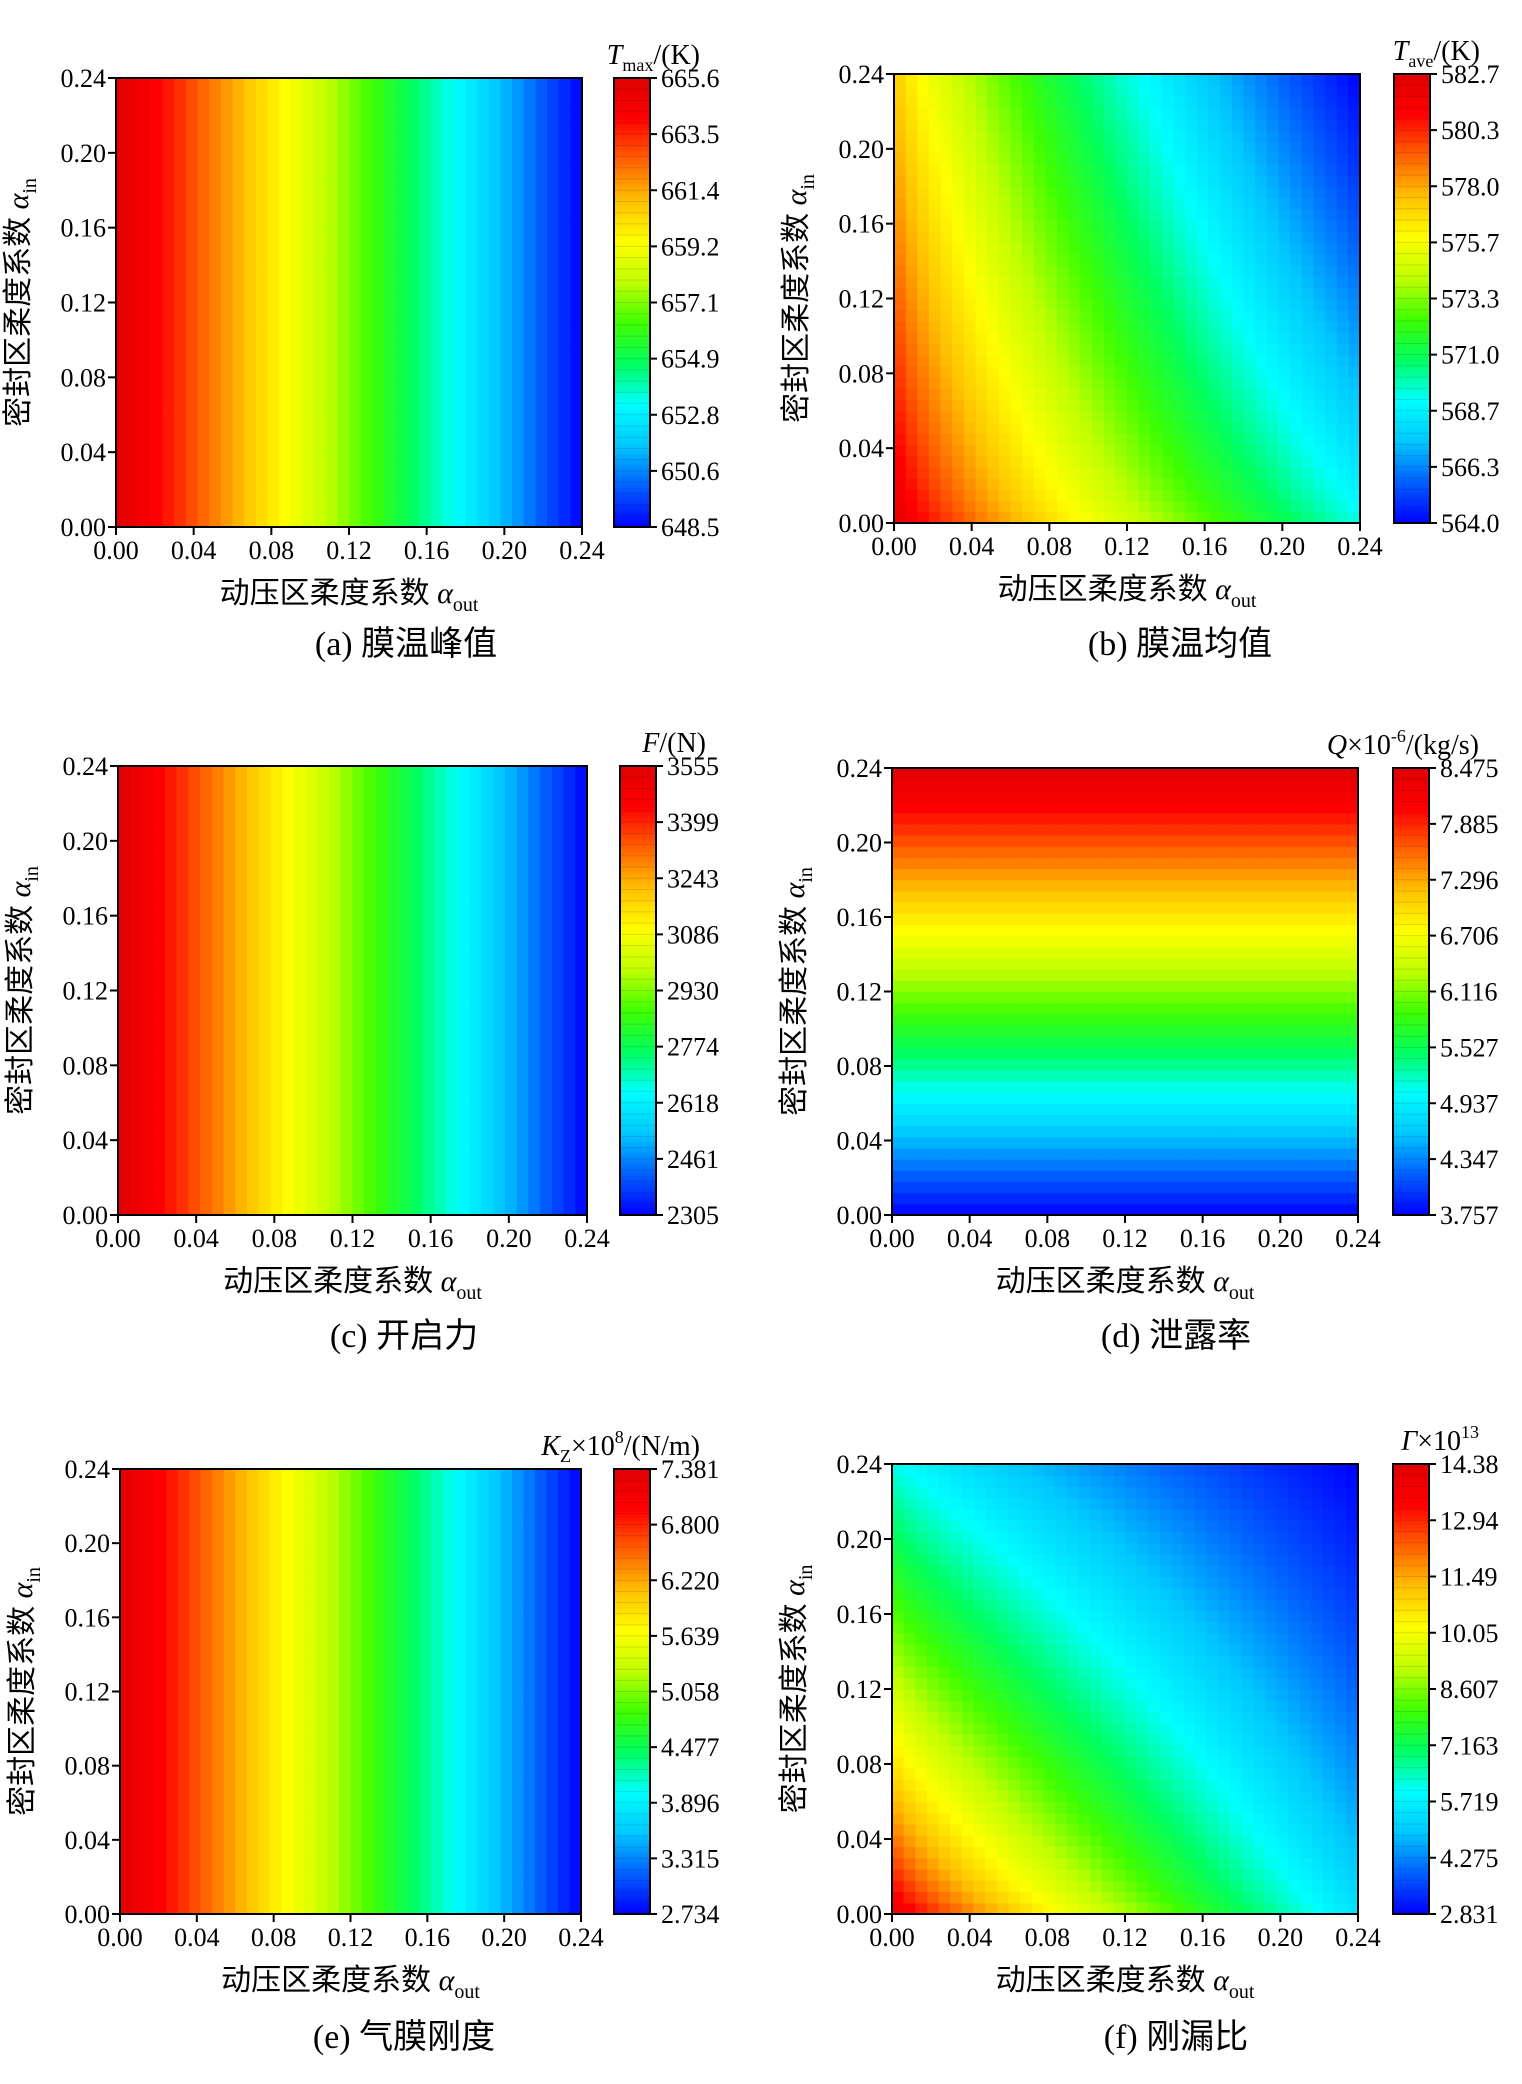 The height and width of the screenshot is (2084, 1522). Describe the element at coordinates (862, 149) in the screenshot. I see `y-tick-label: 0.20` at that location.